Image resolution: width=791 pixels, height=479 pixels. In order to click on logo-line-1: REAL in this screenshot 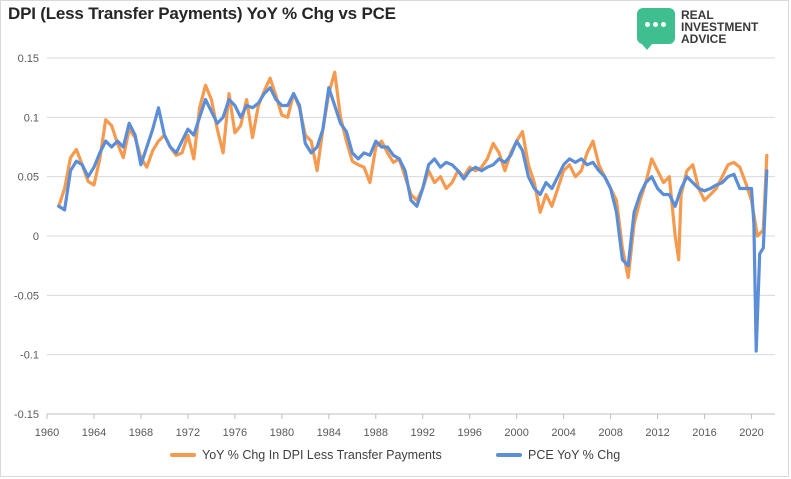, I will do `click(697, 15)`.